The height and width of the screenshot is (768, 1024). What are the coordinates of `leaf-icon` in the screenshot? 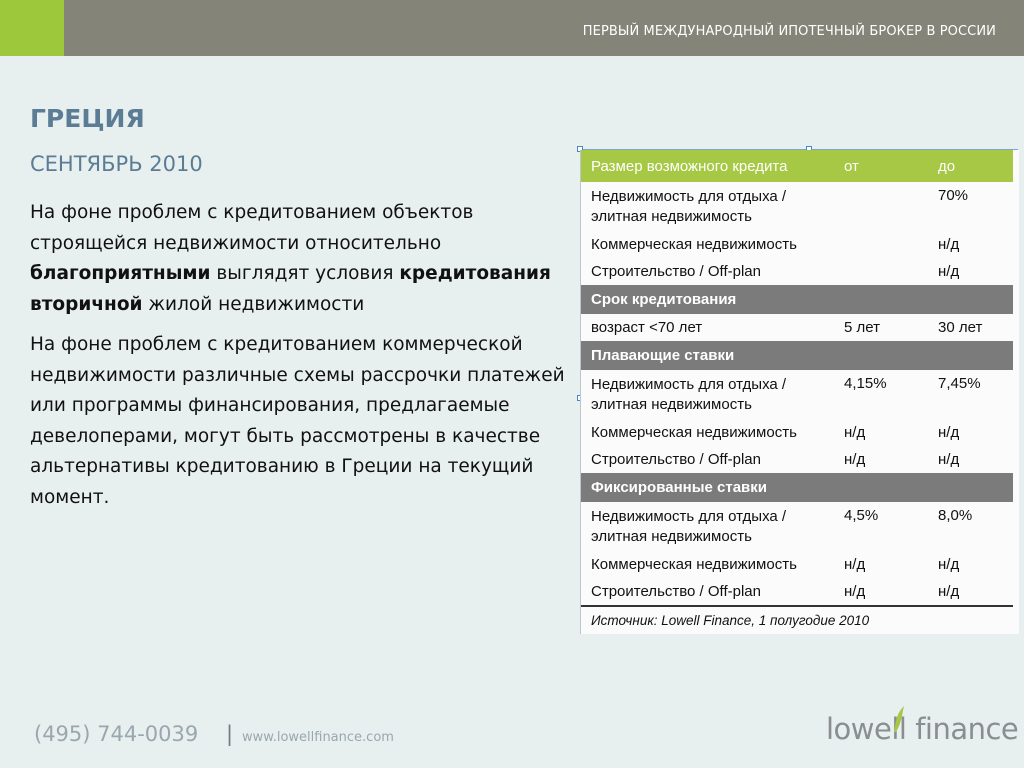 It's located at (899, 719).